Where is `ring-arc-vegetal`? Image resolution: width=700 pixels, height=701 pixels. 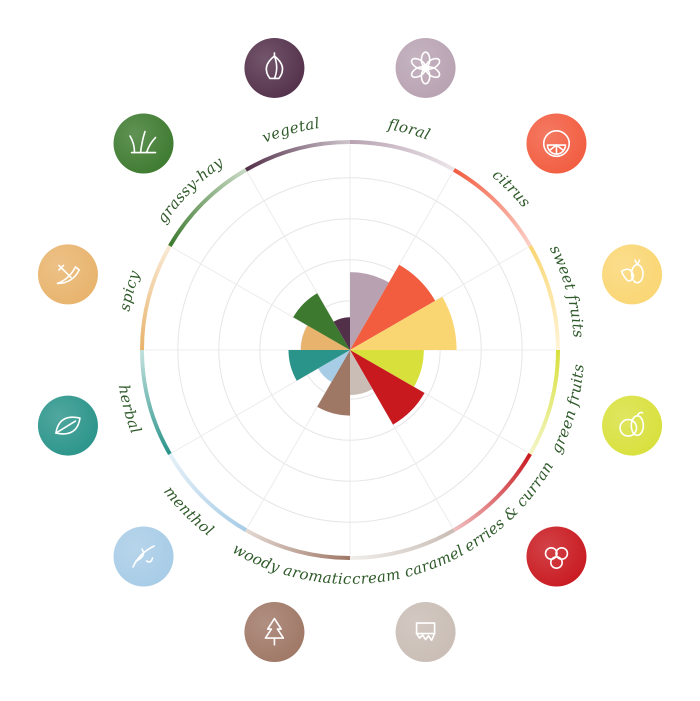
ring-arc-vegetal is located at coordinates (298, 156).